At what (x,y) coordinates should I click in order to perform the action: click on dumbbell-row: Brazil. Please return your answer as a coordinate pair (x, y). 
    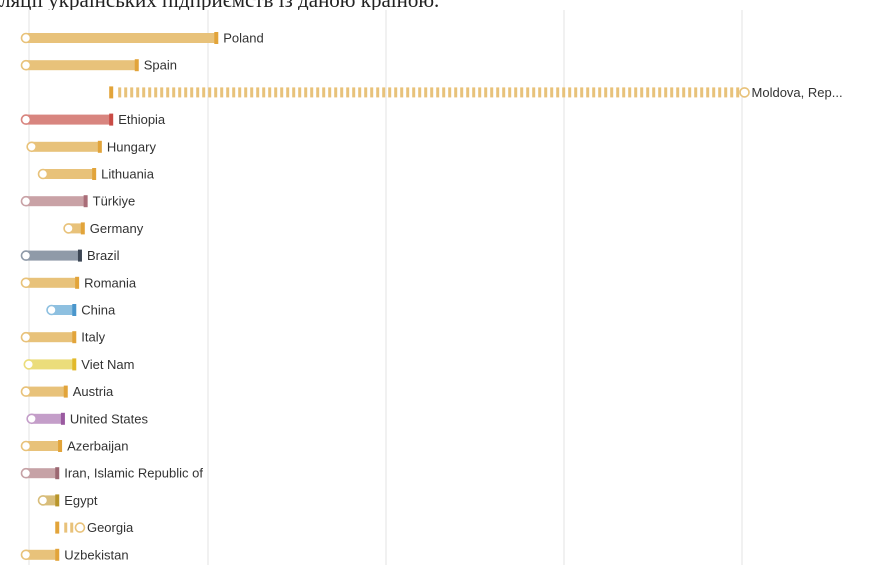
    Looking at the image, I should click on (70, 255).